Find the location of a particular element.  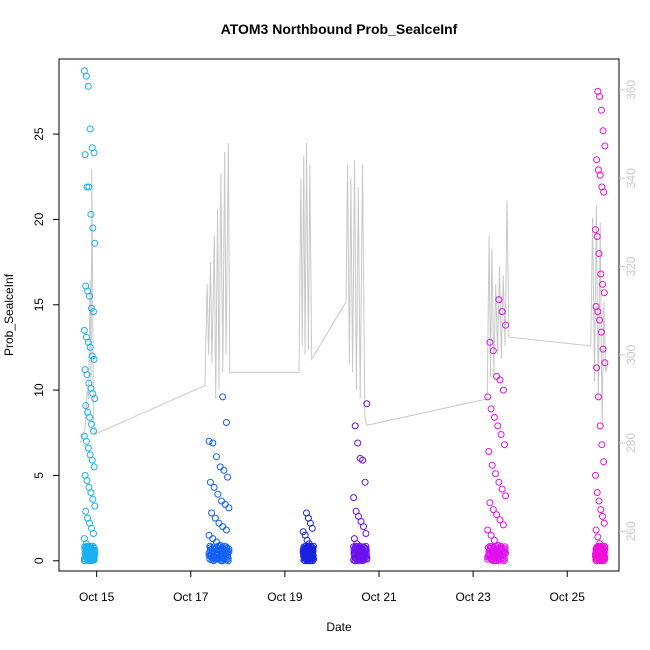

y-axis-right: 260 280 300 320 340 360 is located at coordinates (628, 310).